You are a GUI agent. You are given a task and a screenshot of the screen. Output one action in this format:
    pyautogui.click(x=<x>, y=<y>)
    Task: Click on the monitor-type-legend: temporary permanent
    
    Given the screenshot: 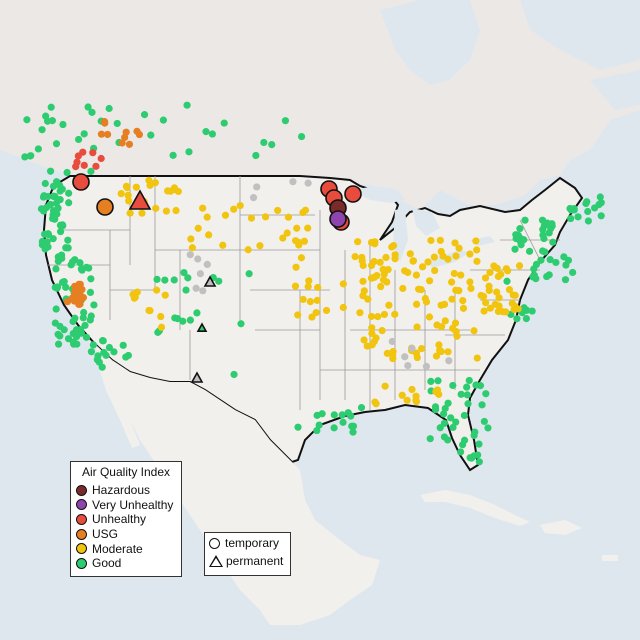 What is the action you would take?
    pyautogui.click(x=247, y=554)
    